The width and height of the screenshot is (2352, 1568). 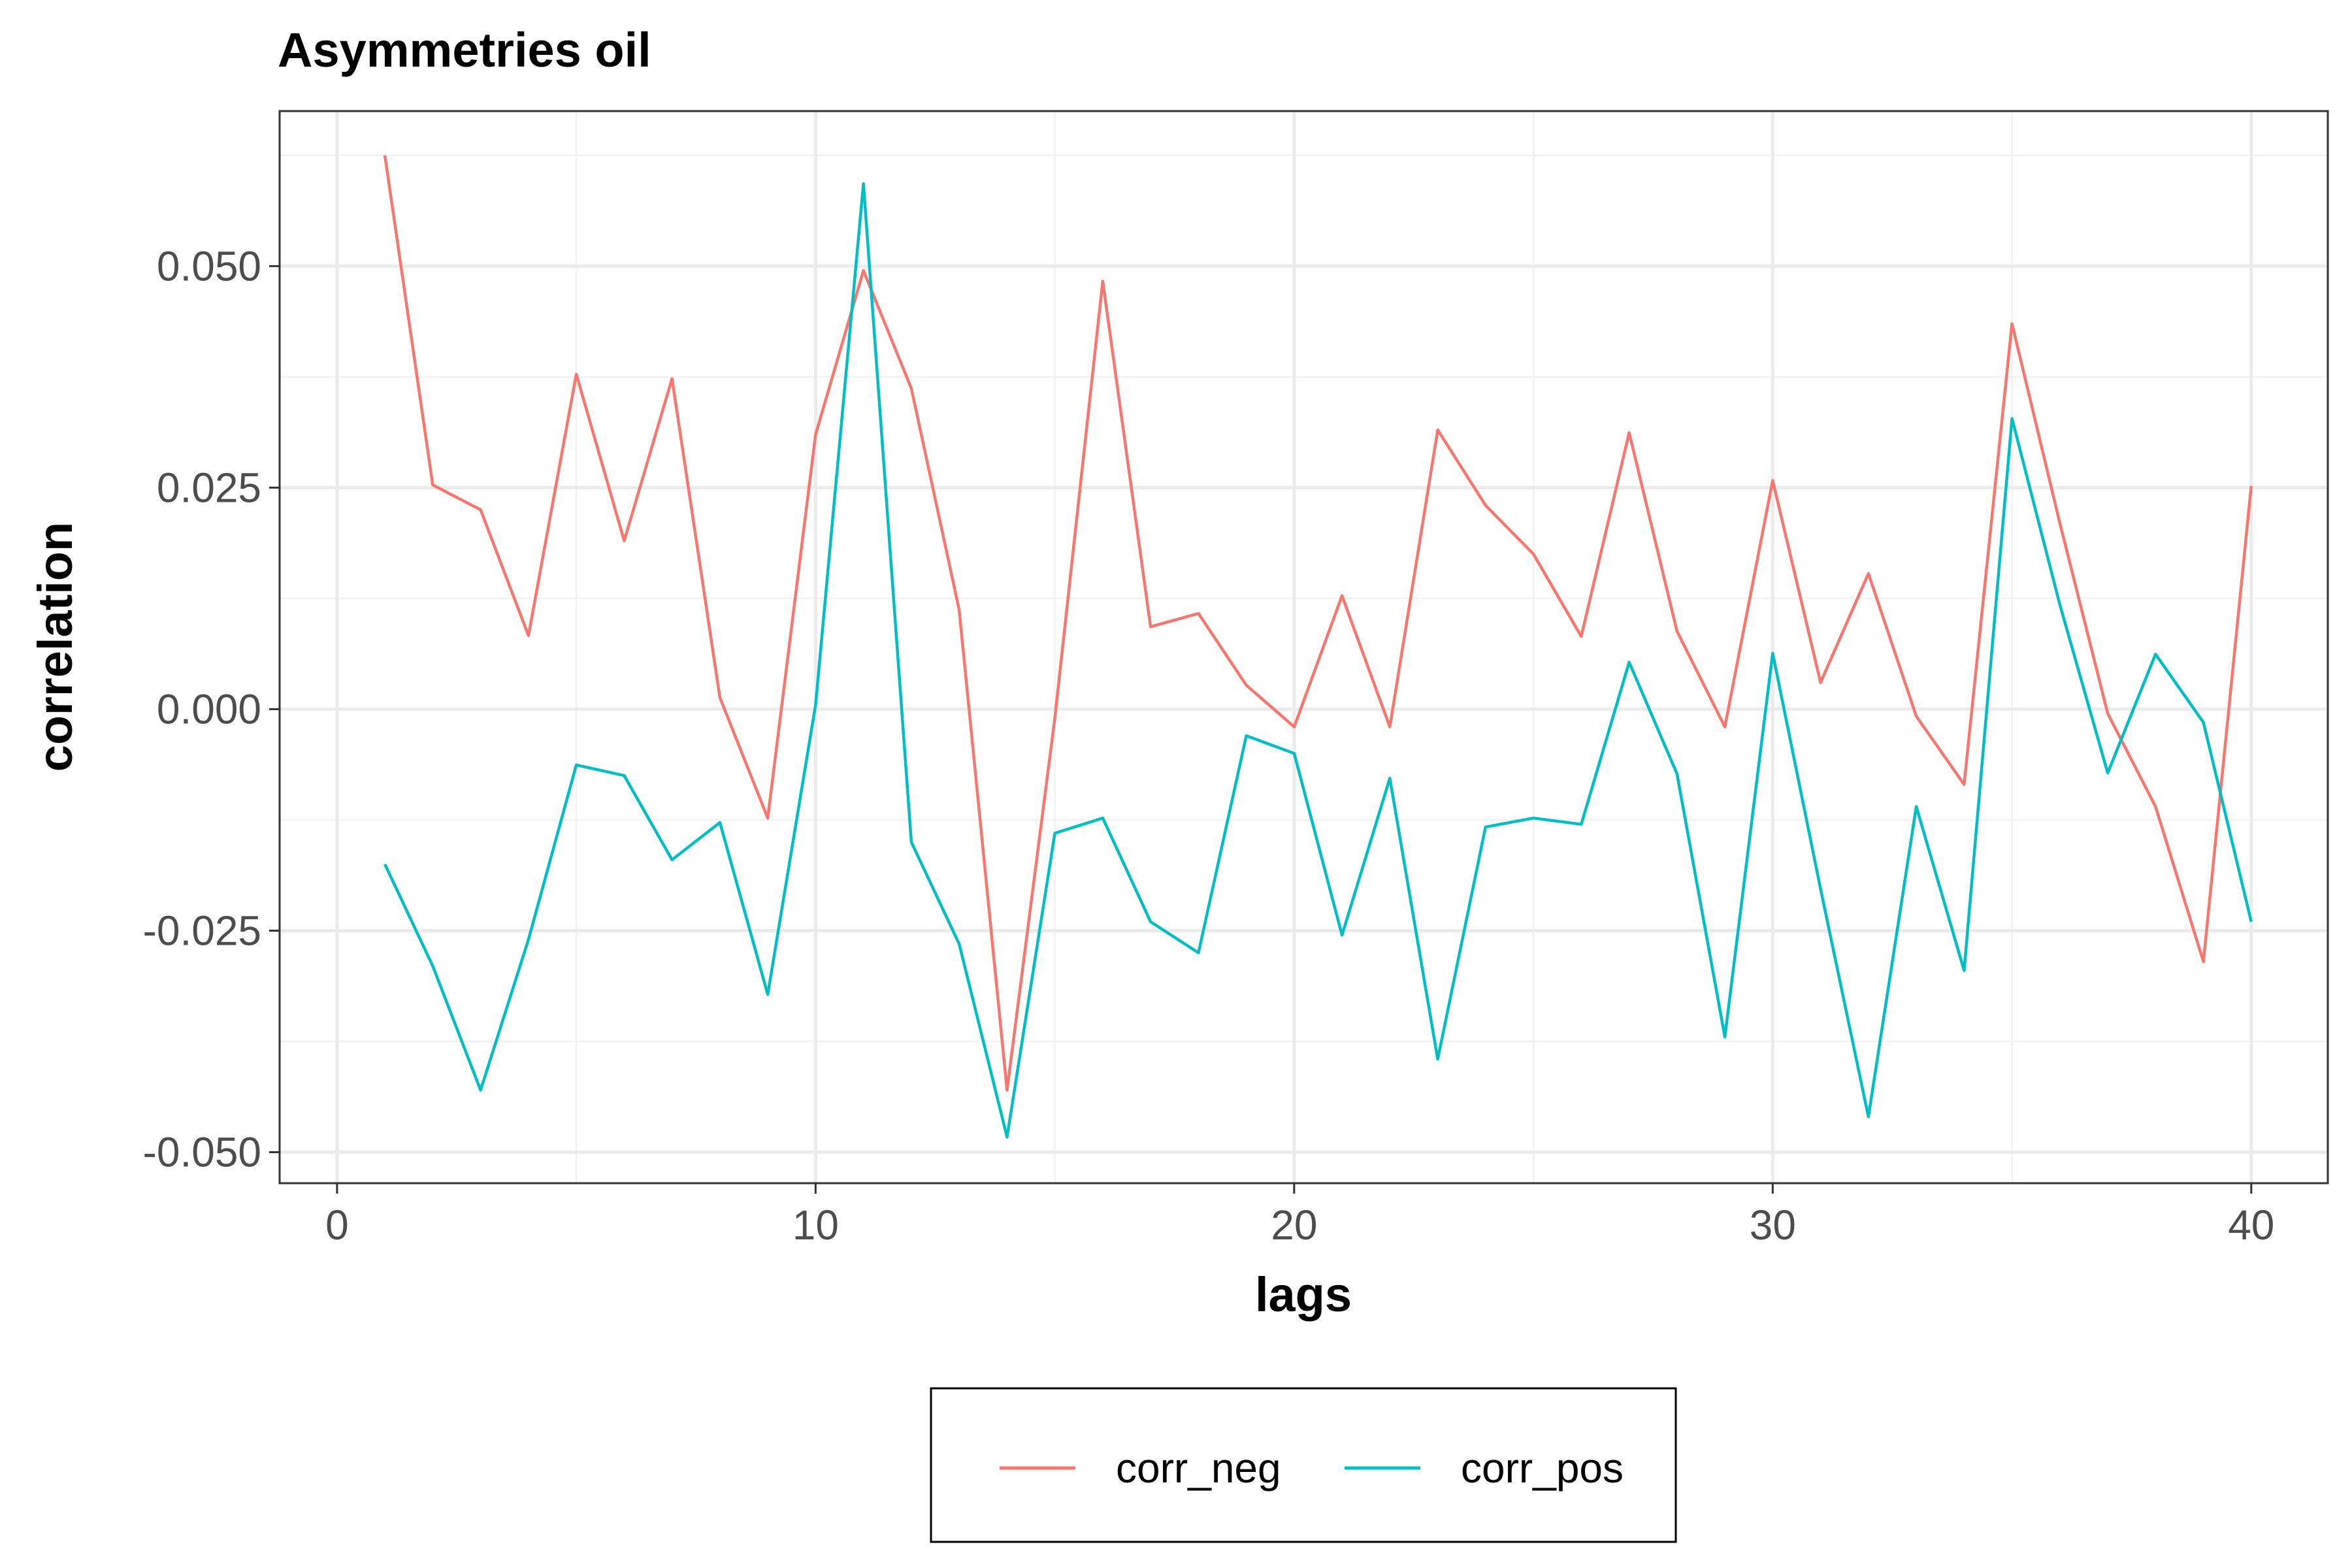 I want to click on chart-title: Asymmetries oil, so click(x=464, y=50).